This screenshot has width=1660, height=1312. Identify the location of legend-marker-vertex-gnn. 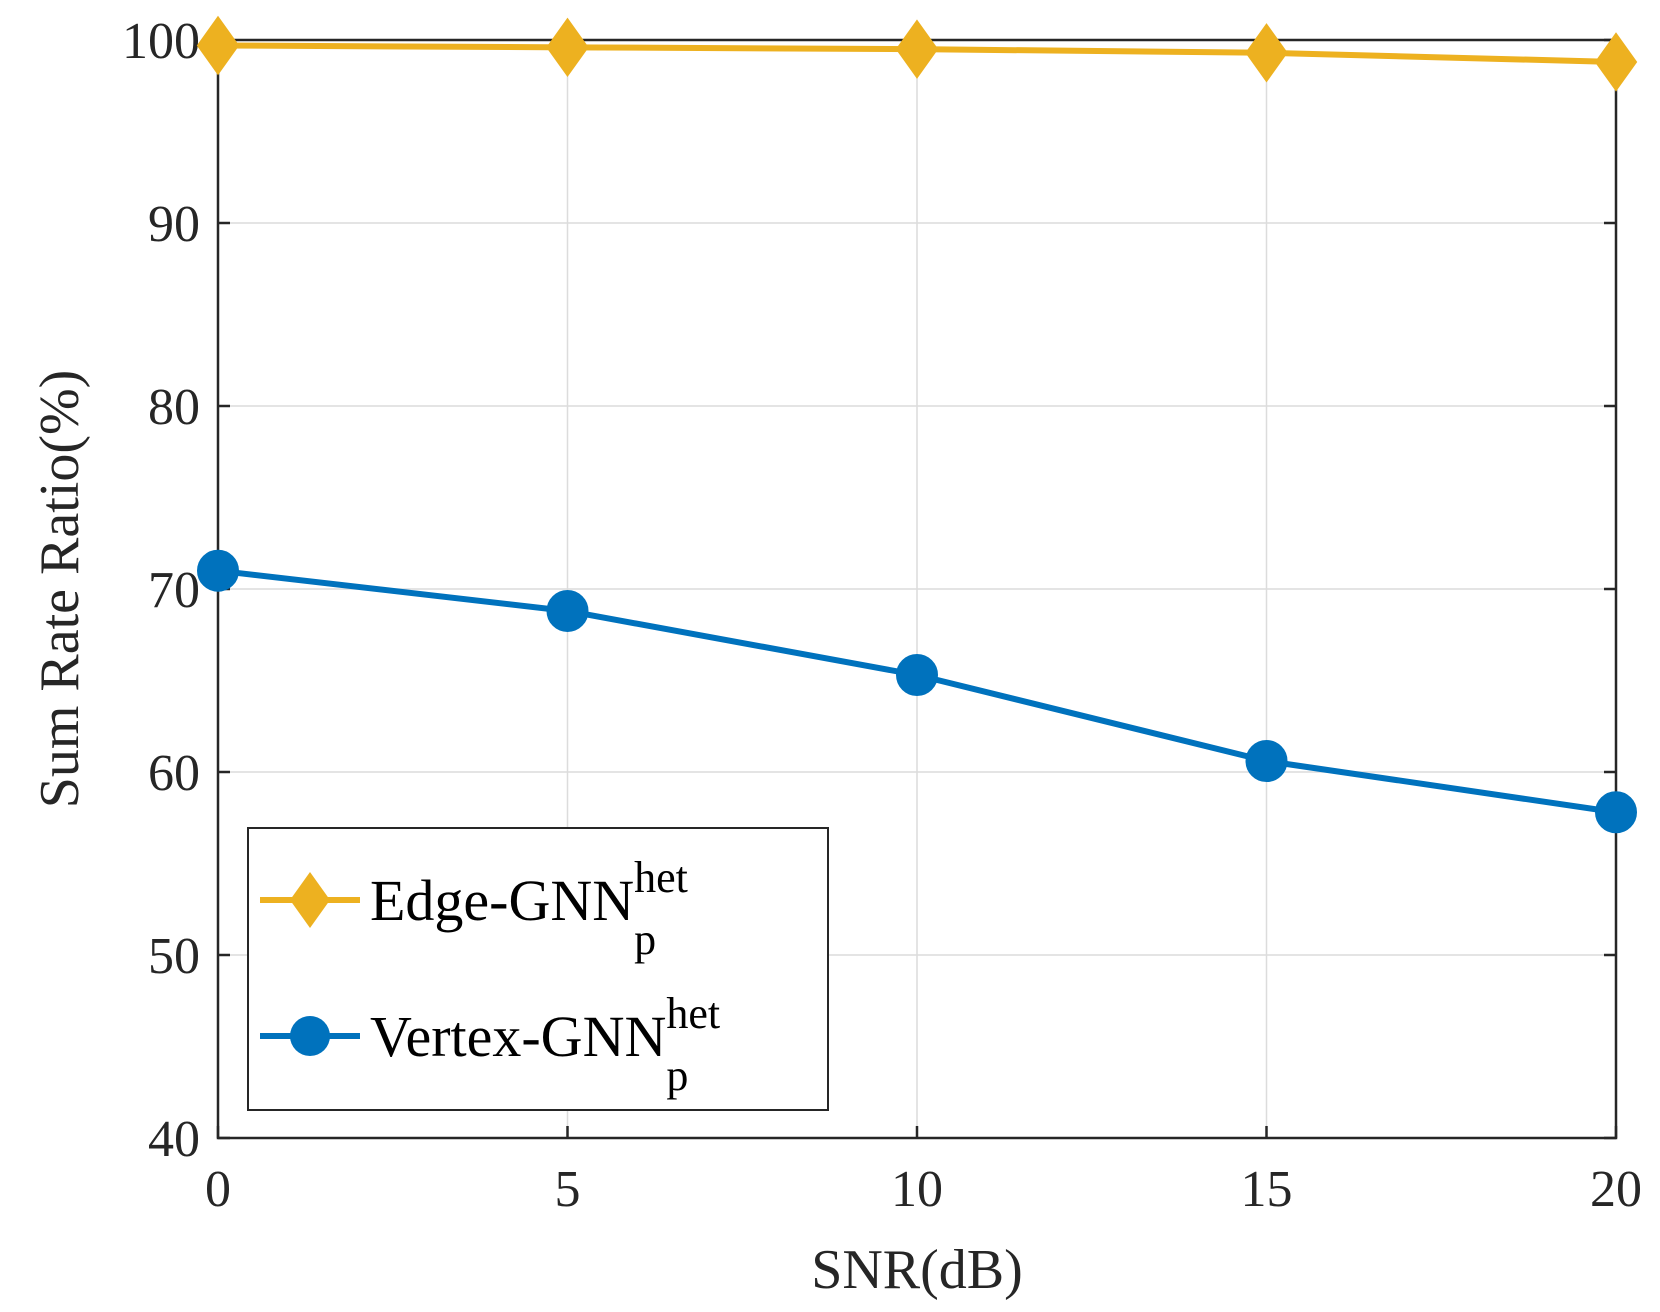
(310, 1036).